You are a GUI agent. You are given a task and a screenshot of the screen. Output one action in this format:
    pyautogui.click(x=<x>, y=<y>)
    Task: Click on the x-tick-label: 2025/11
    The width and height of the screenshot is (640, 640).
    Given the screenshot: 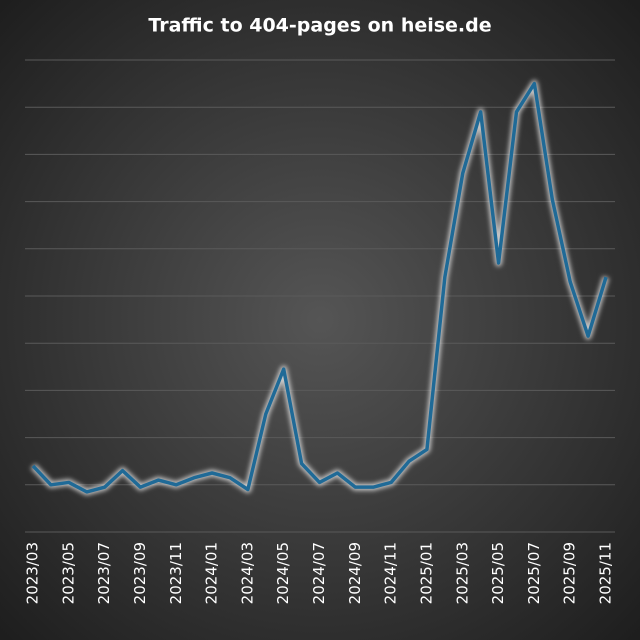 What is the action you would take?
    pyautogui.click(x=606, y=573)
    